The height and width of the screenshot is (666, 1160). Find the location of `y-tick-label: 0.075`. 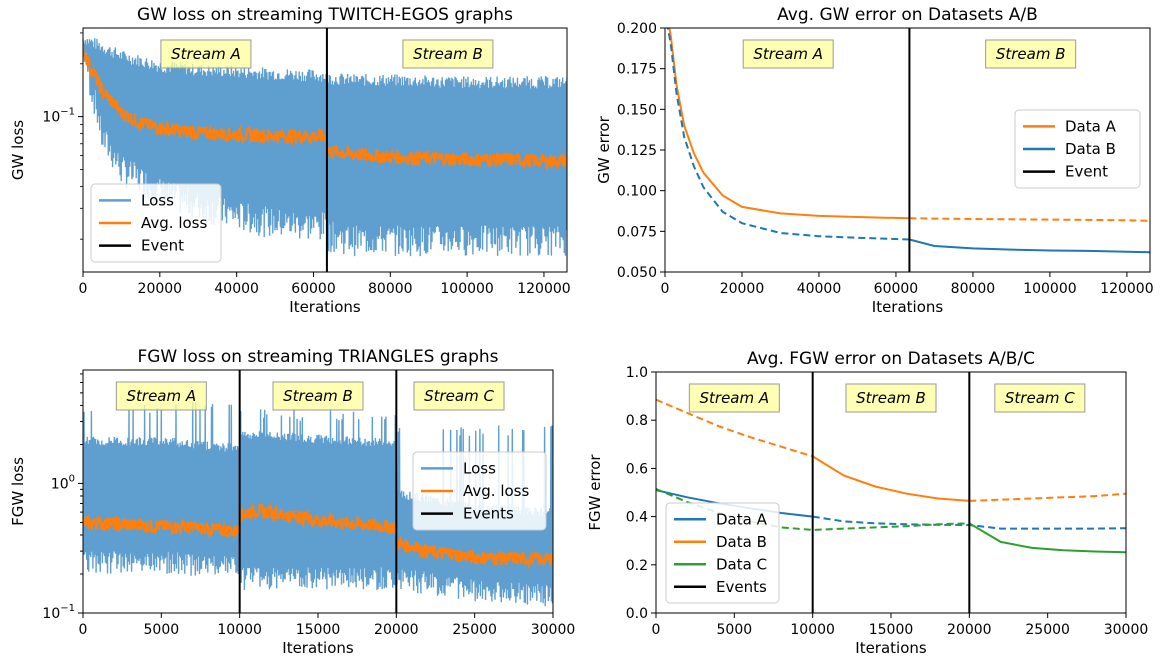

y-tick-label: 0.075 is located at coordinates (637, 232).